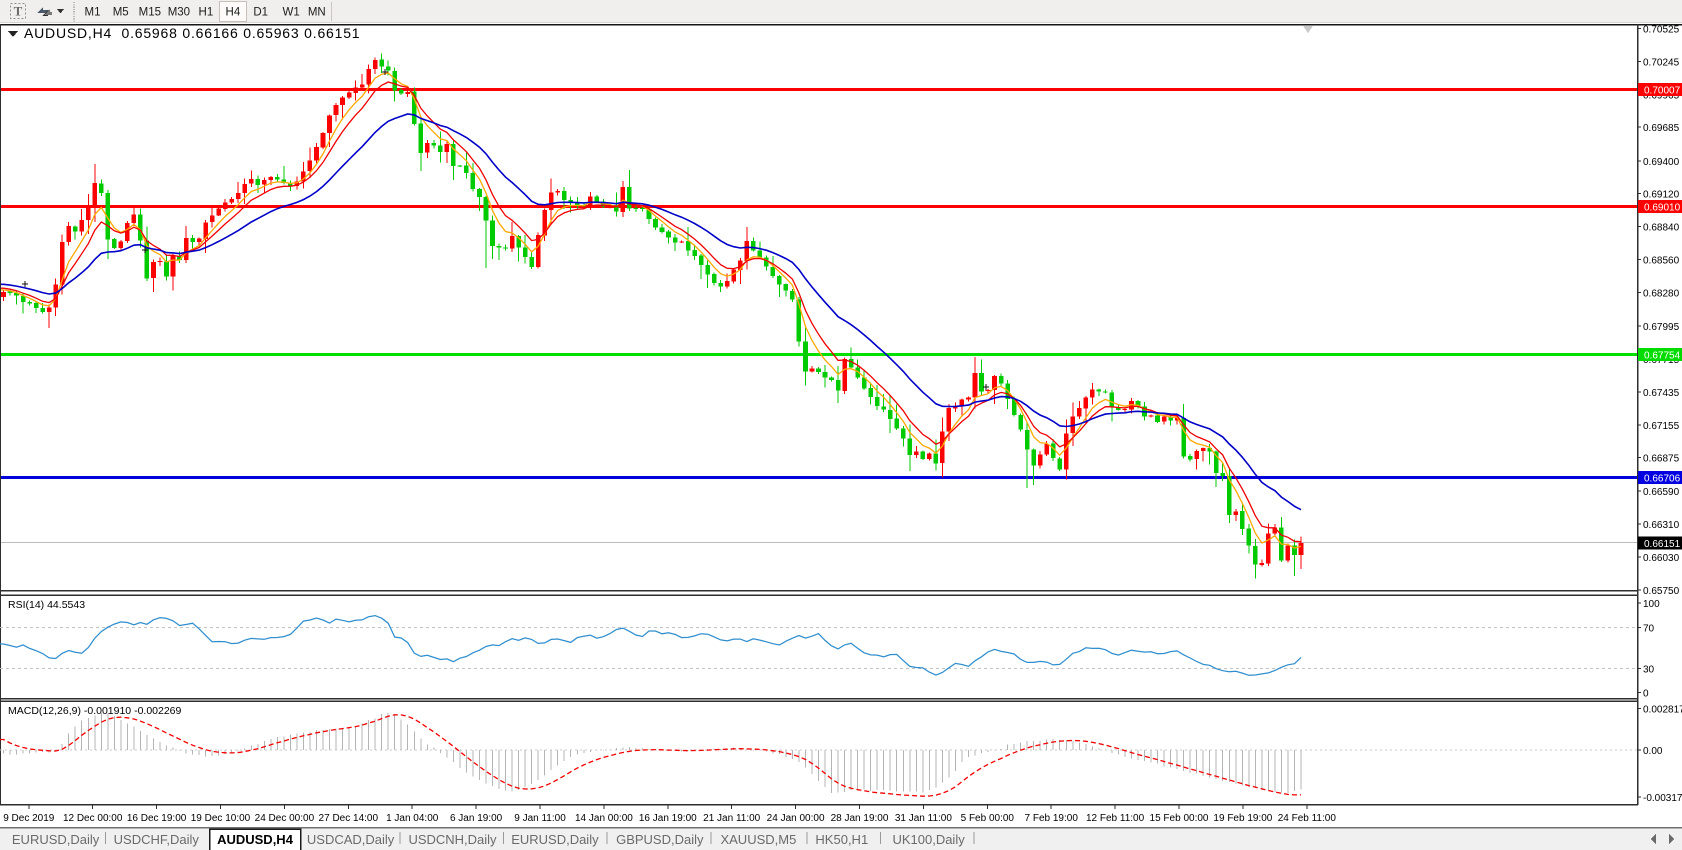 The height and width of the screenshot is (850, 1682). Describe the element at coordinates (1662, 355) in the screenshot. I see `svg-text: 0.67754` at that location.